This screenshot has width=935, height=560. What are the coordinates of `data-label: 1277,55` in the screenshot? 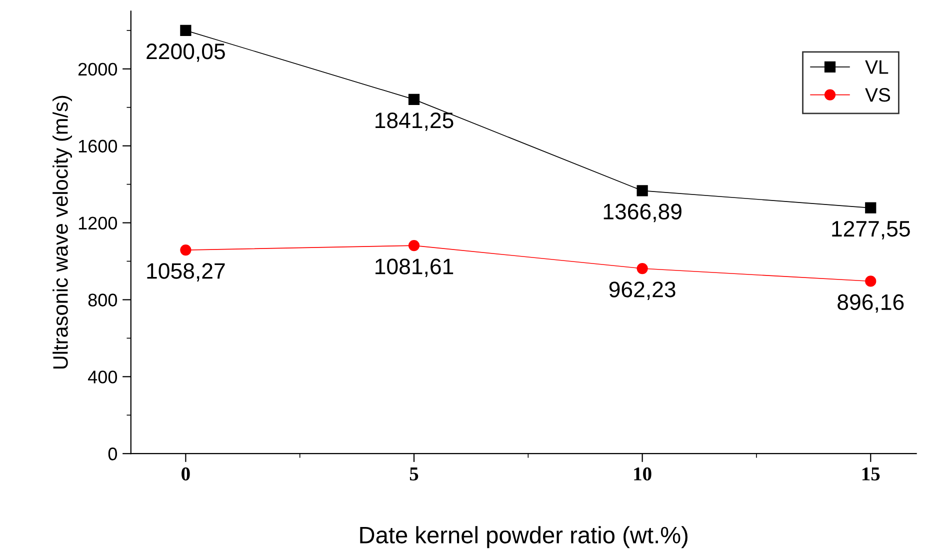 It's located at (871, 230).